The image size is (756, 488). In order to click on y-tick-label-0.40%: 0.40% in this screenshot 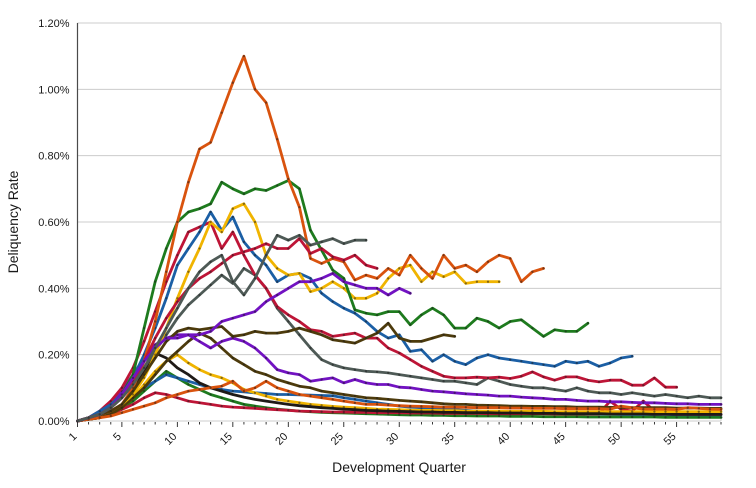, I will do `click(53, 289)`.